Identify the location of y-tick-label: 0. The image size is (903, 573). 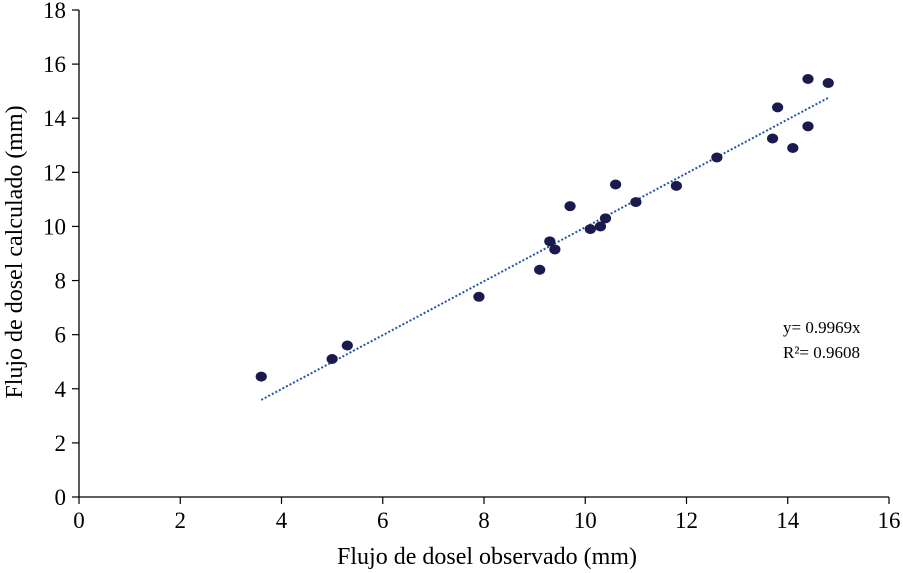
(61, 497).